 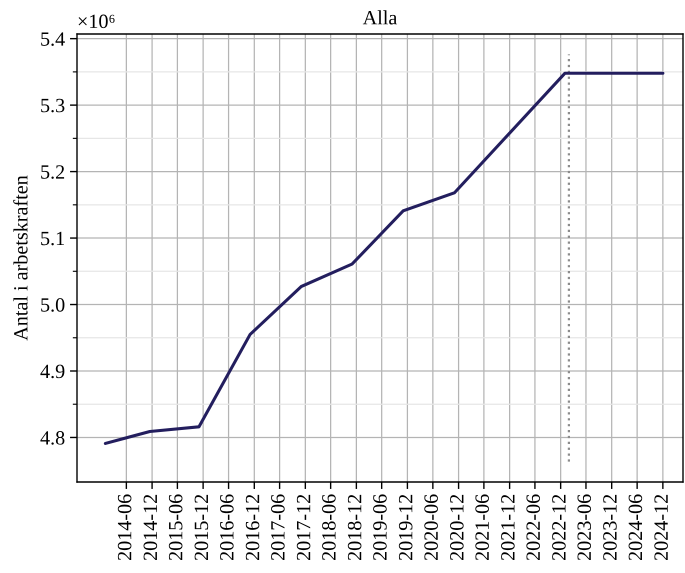 What do you see at coordinates (52, 305) in the screenshot?
I see `y-tick-label: 5.0` at bounding box center [52, 305].